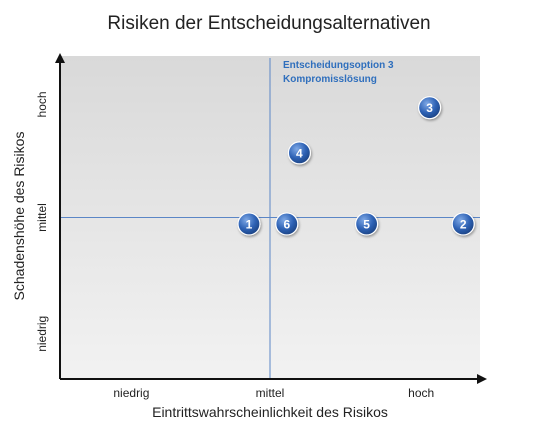  What do you see at coordinates (421, 393) in the screenshot?
I see `x-tick-label: hoch` at bounding box center [421, 393].